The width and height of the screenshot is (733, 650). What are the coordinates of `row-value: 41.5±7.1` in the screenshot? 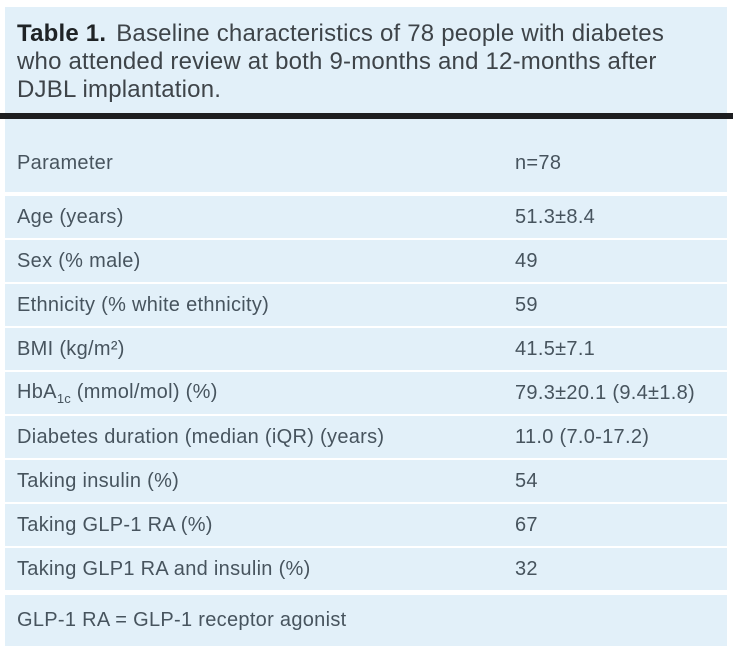 It's located at (555, 348).